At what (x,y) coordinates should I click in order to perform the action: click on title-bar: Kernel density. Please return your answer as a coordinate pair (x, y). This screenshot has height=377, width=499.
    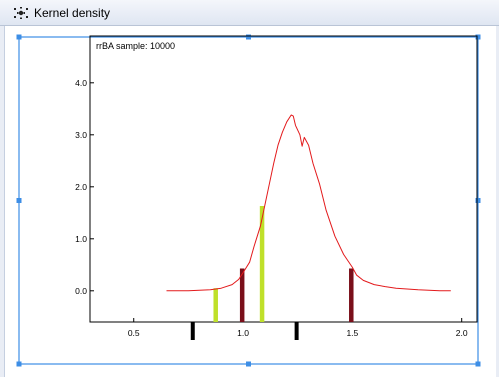
    Looking at the image, I should click on (249, 13).